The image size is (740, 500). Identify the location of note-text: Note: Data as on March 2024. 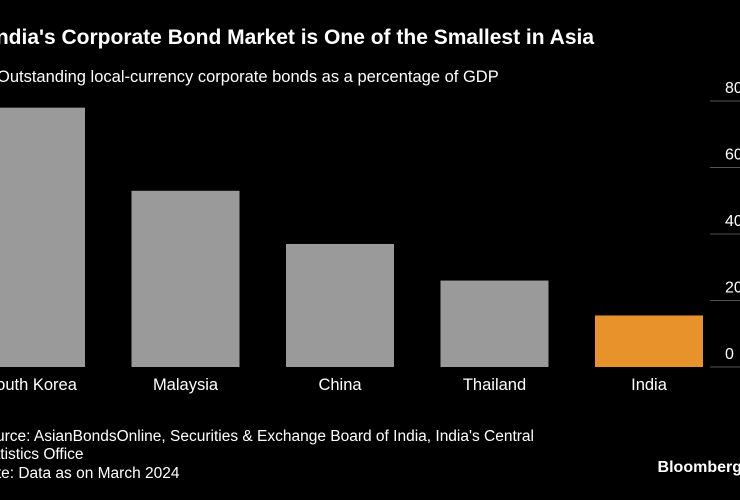
(90, 473).